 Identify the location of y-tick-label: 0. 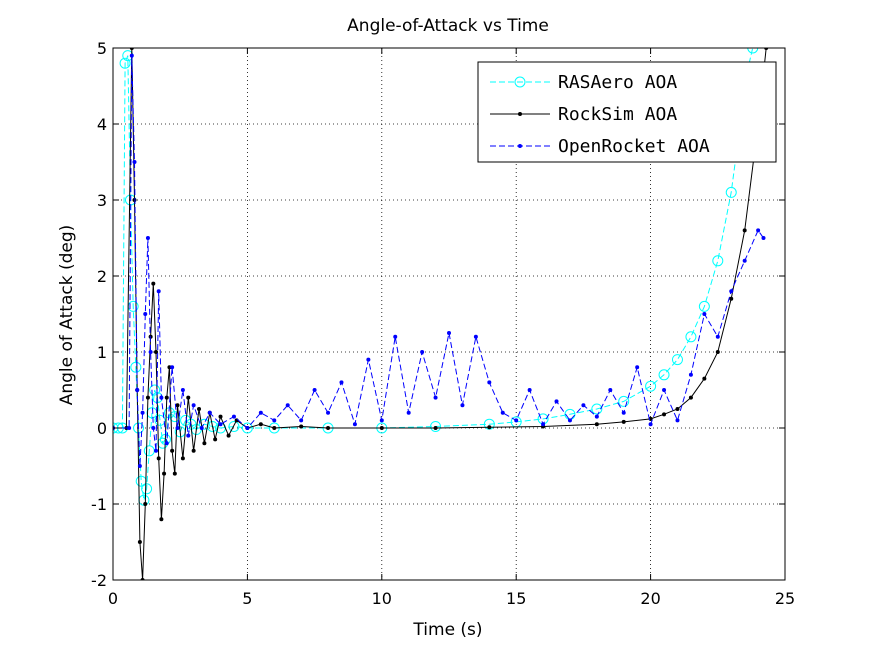
(102, 428).